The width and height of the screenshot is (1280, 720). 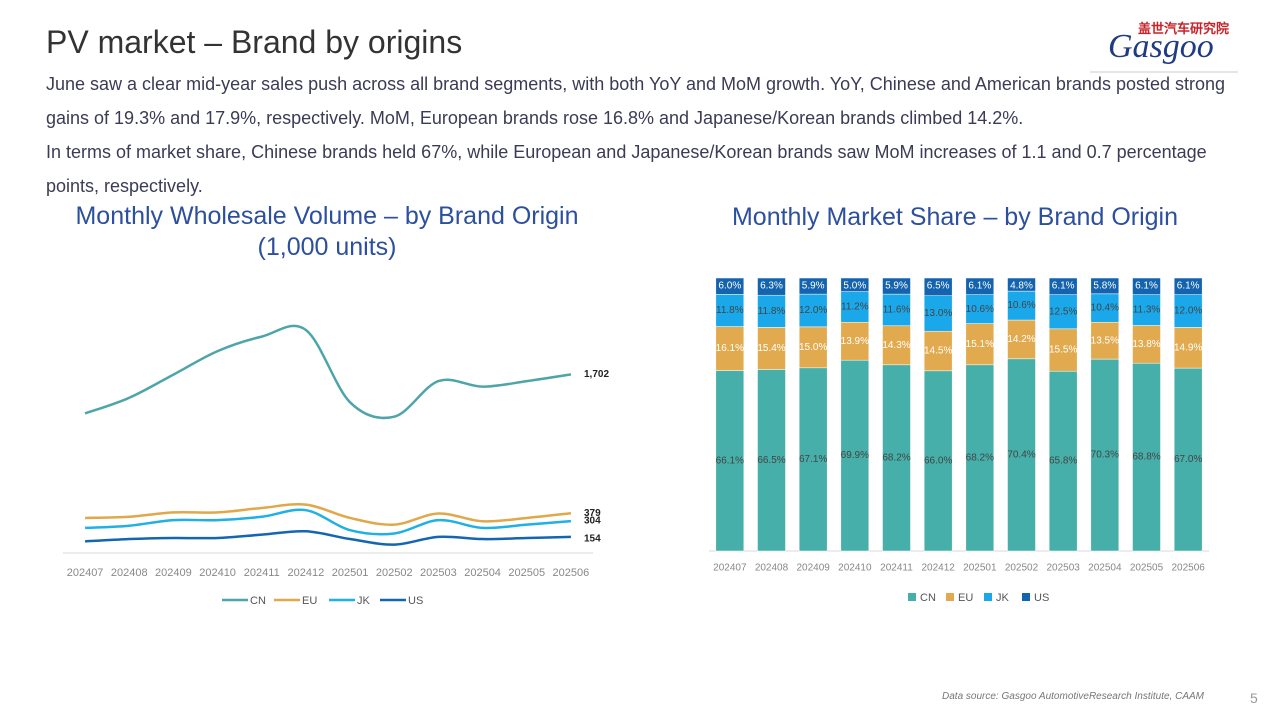 I want to click on x-tick-label: 202409, so click(x=173, y=573).